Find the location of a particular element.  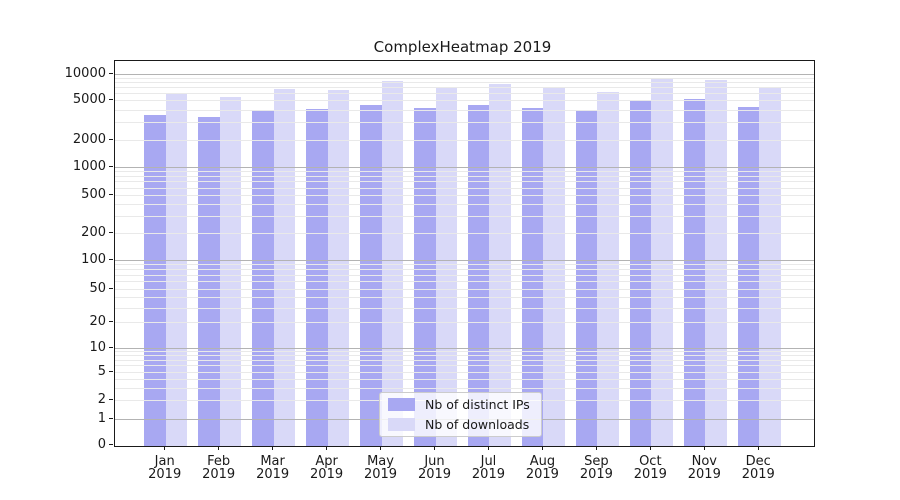

y-tick-label: 5000 is located at coordinates (89, 99).